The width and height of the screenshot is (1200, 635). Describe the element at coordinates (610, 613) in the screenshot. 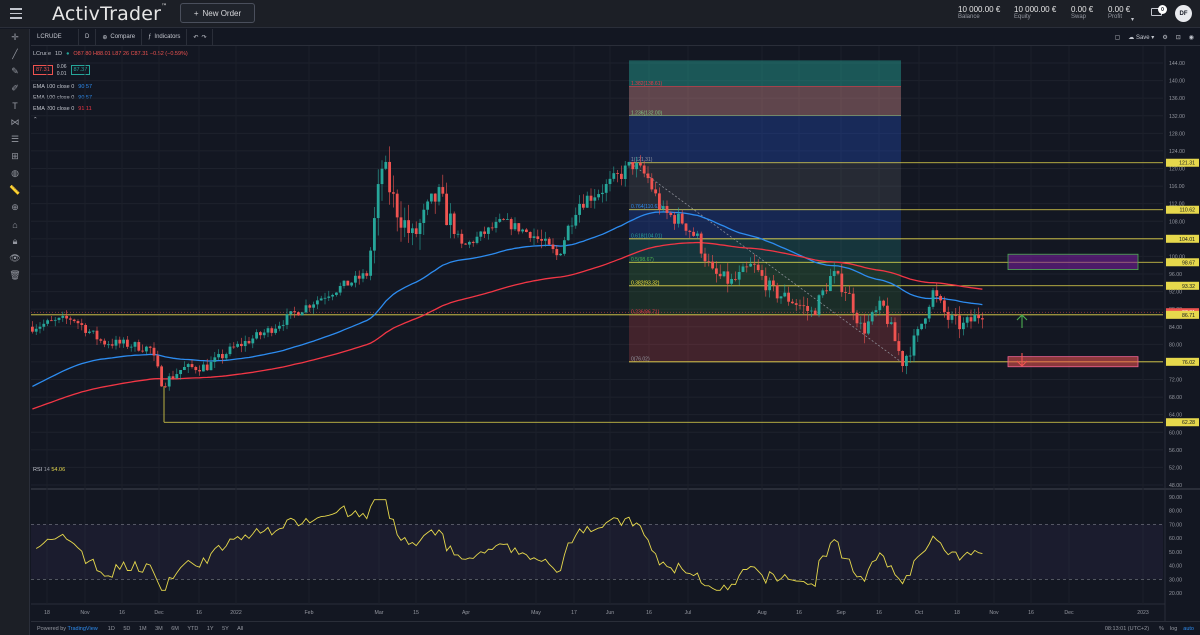

I see `time-axis-label: Jun` at that location.